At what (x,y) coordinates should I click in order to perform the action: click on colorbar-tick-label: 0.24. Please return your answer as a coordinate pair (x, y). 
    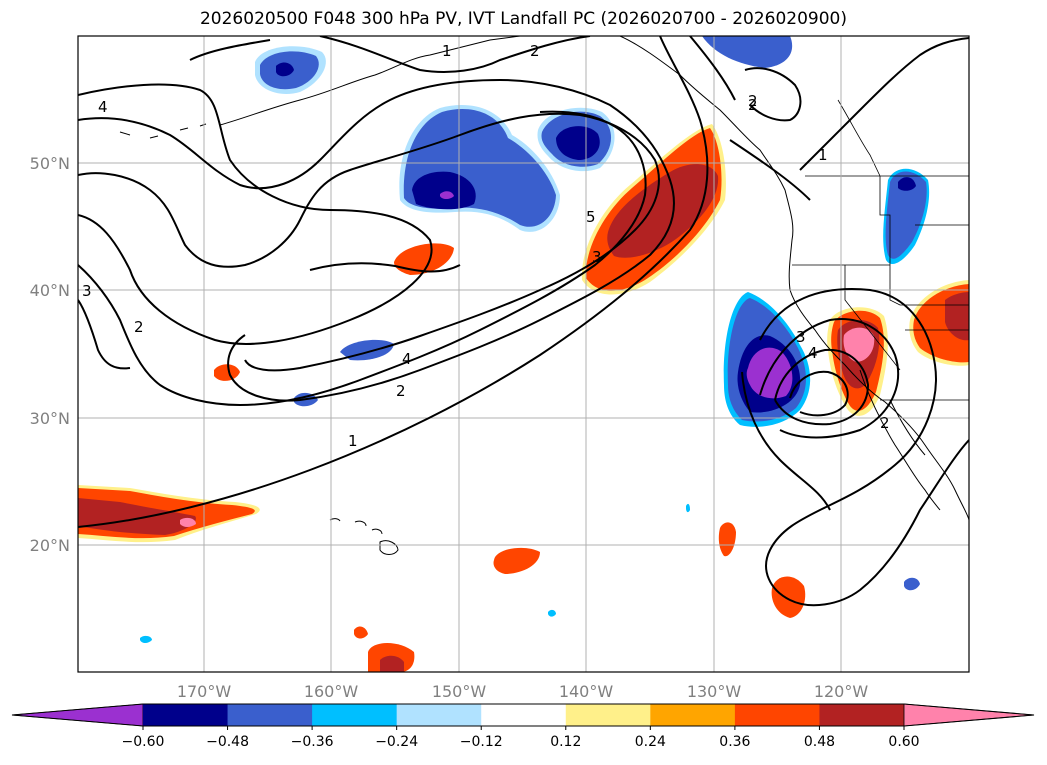
    Looking at the image, I should click on (650, 742).